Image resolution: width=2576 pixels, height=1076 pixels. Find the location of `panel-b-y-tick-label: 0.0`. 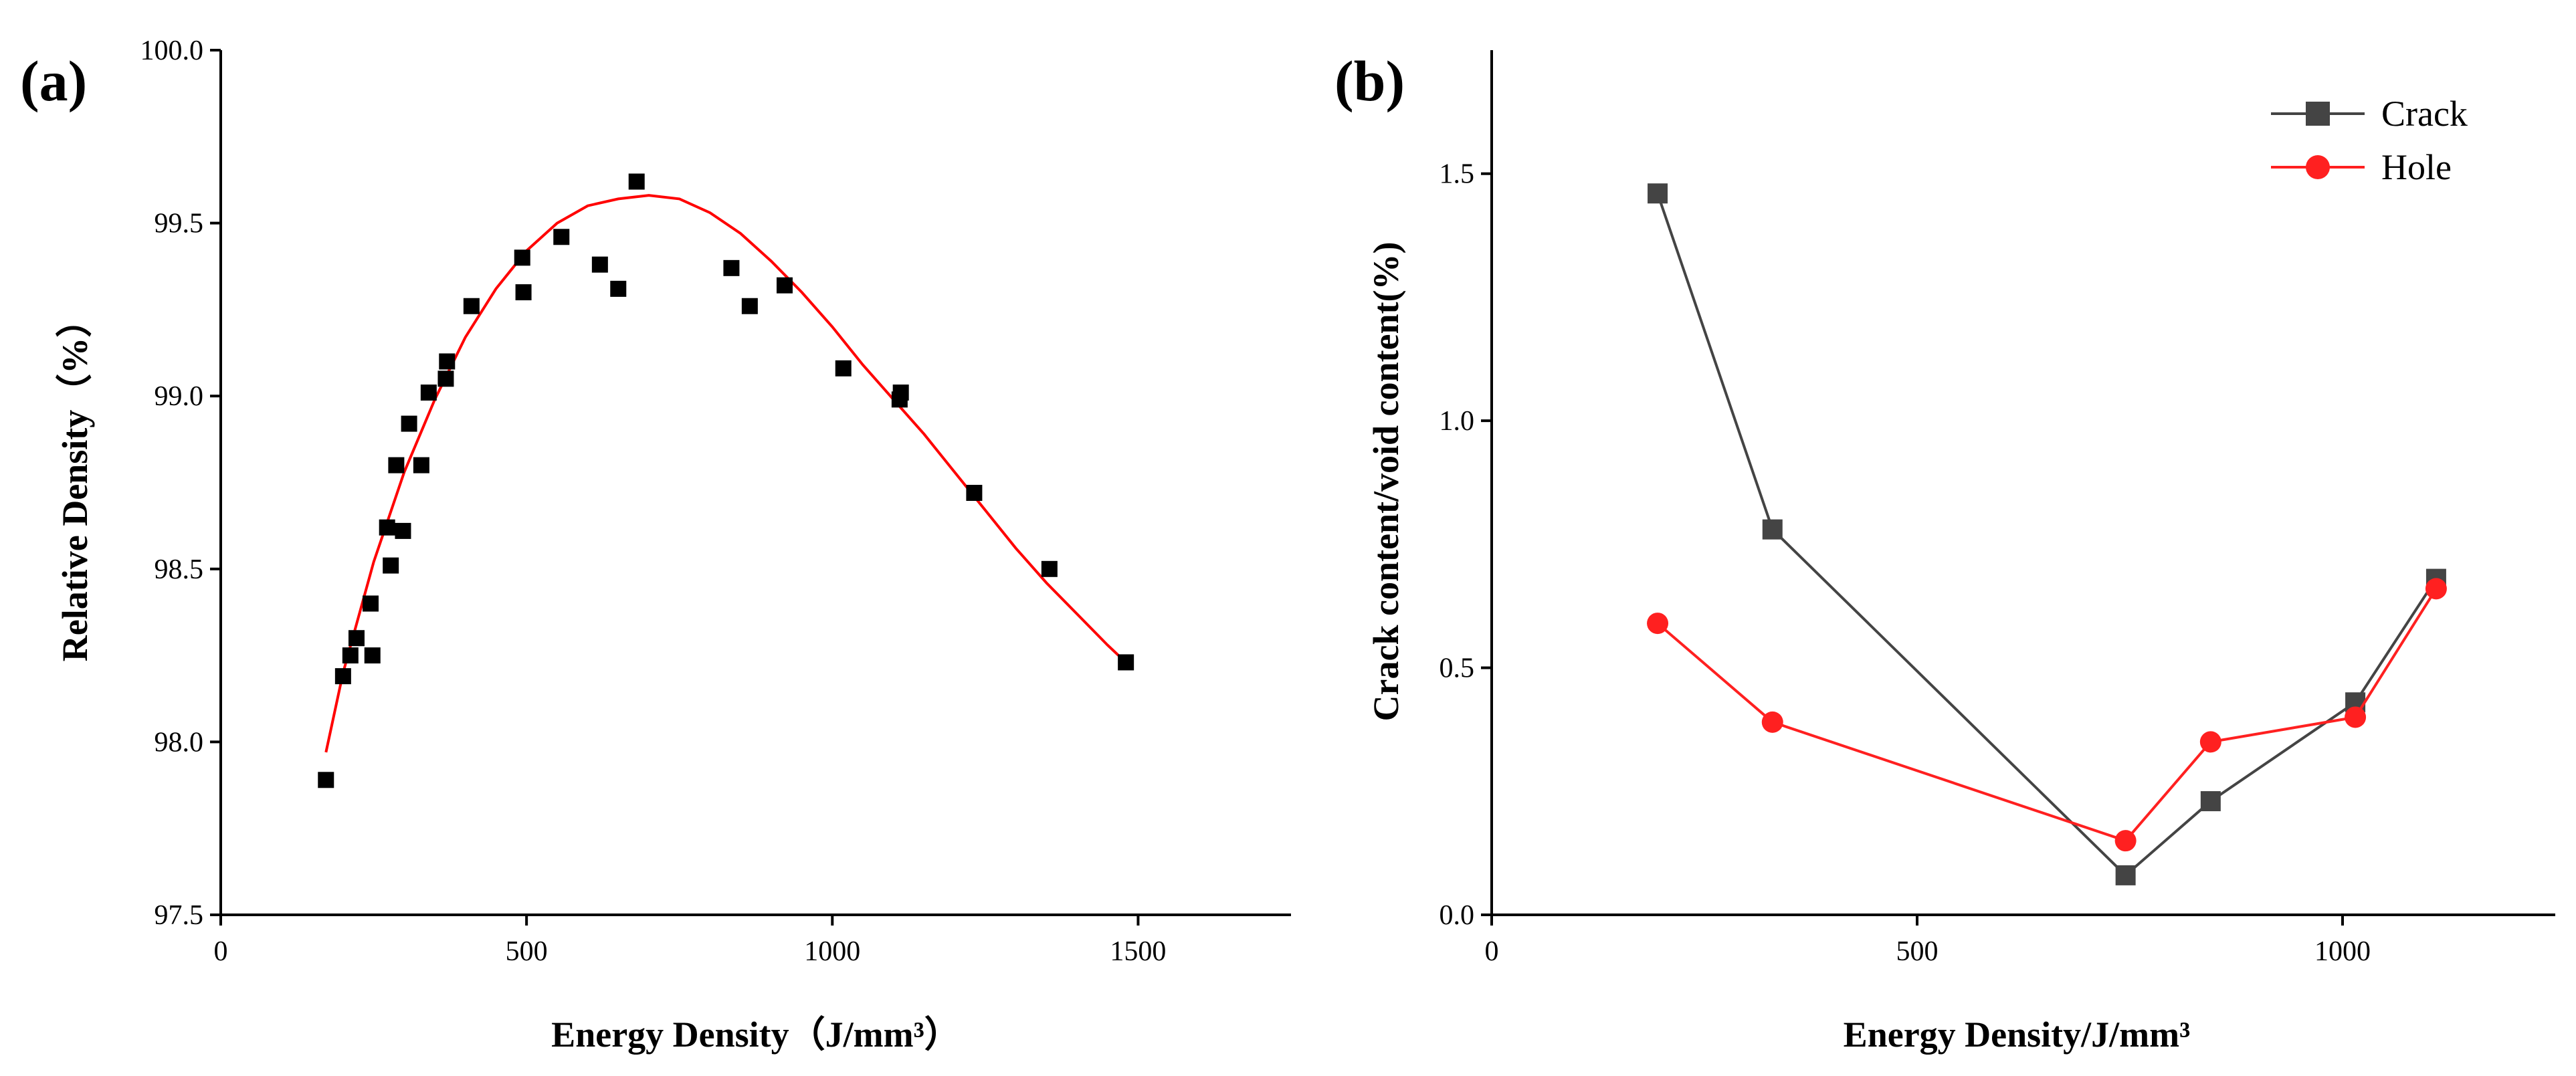

panel-b-y-tick-label: 0.0 is located at coordinates (1457, 915).